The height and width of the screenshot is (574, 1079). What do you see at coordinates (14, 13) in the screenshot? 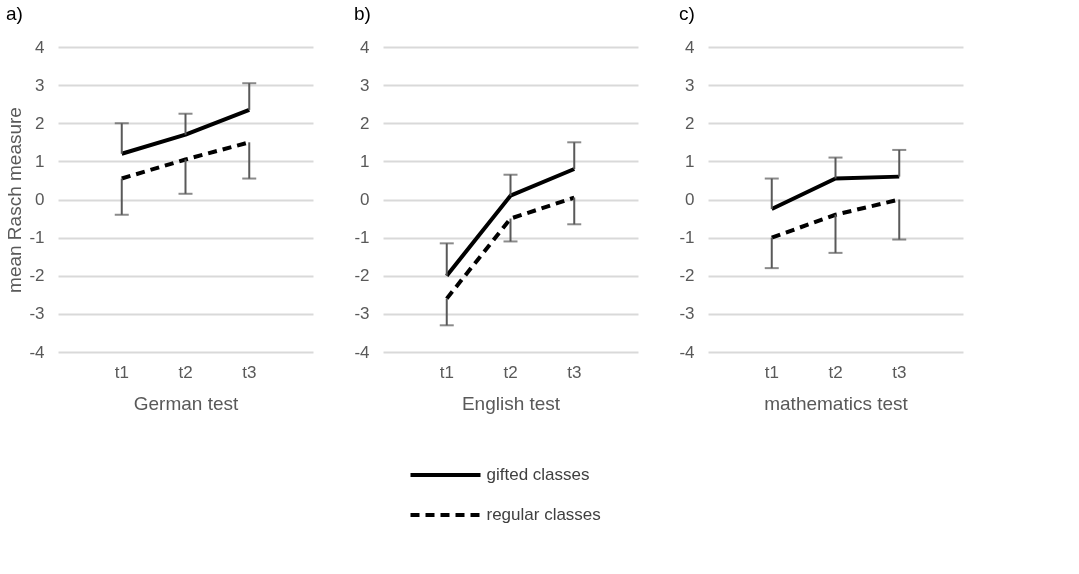
I see `chart-title: a)` at bounding box center [14, 13].